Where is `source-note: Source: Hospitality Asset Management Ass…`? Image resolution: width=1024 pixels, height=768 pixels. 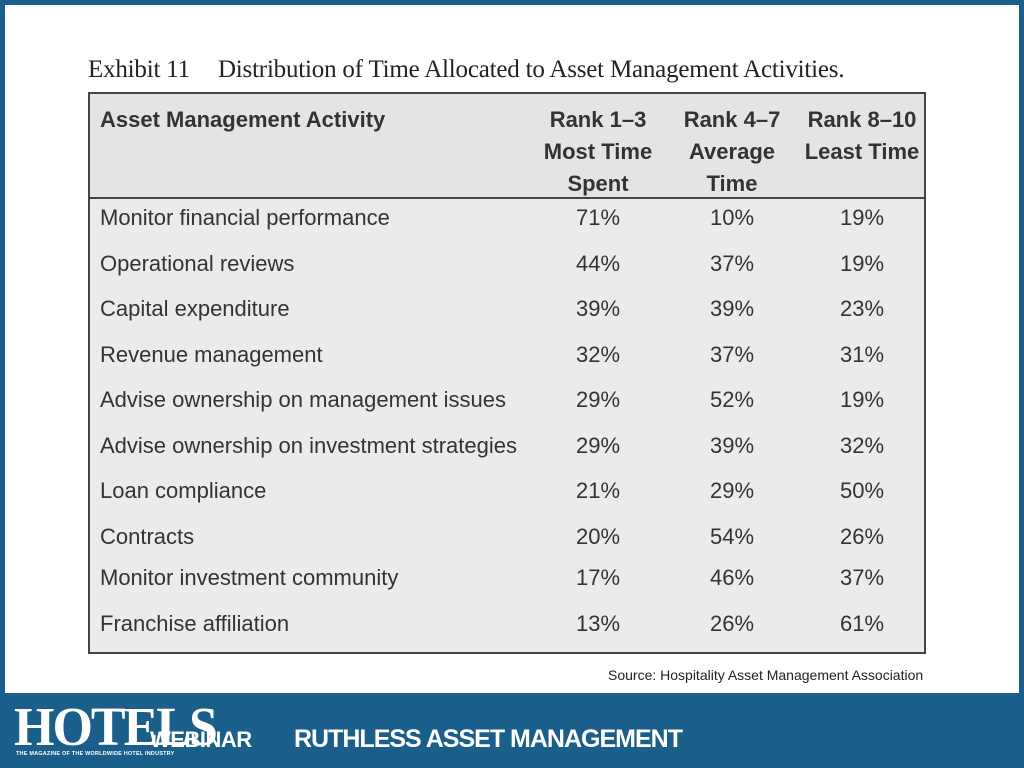
source-note: Source: Hospitality Asset Management Ass… is located at coordinates (766, 675).